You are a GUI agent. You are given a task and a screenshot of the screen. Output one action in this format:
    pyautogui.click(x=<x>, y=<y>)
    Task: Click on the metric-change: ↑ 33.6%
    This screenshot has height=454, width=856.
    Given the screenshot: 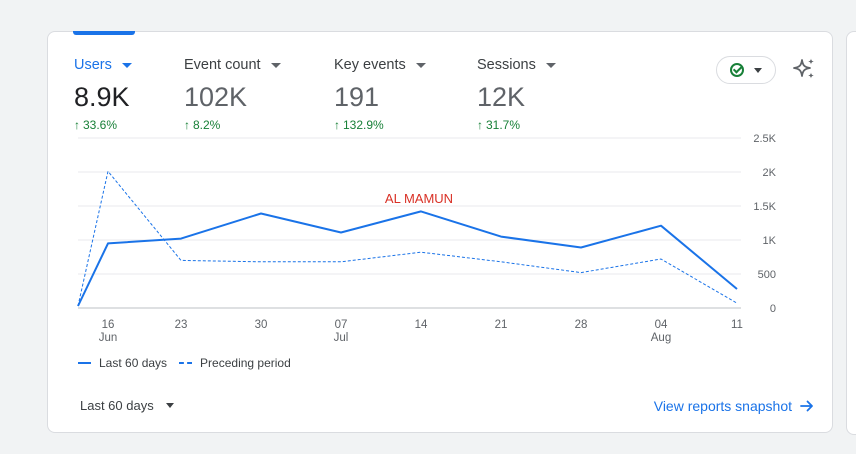 What is the action you would take?
    pyautogui.click(x=103, y=125)
    